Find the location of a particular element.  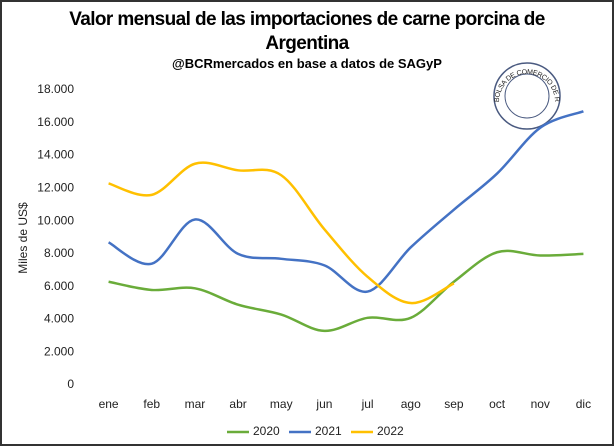

y-tick-label: 8.000 is located at coordinates (59, 253).